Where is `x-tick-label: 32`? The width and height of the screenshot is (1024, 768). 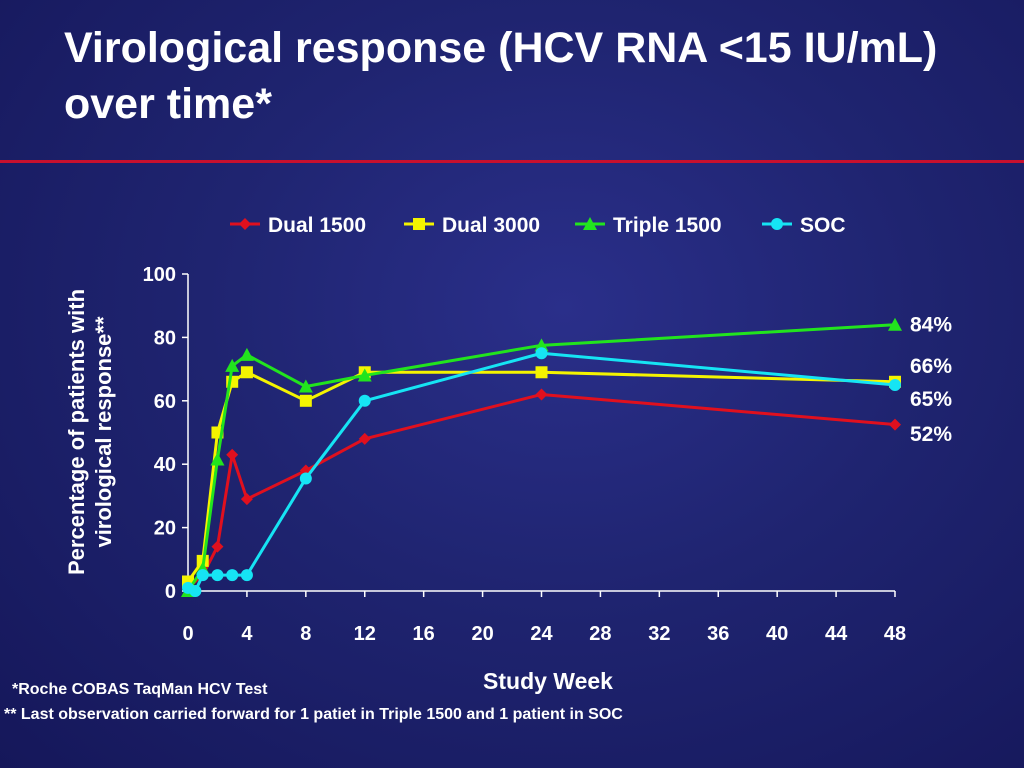
x-tick-label: 32 is located at coordinates (659, 634).